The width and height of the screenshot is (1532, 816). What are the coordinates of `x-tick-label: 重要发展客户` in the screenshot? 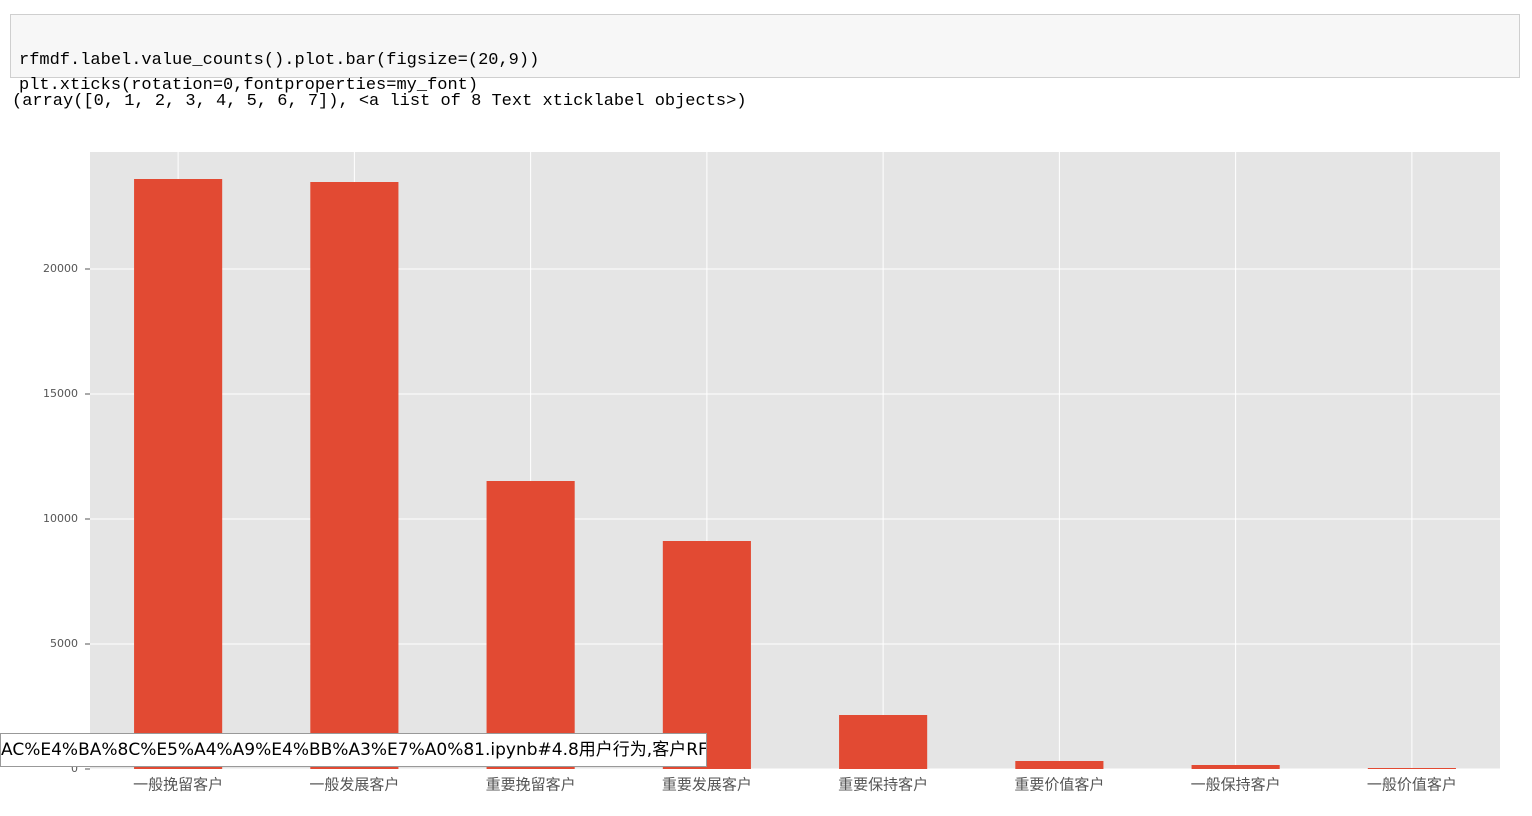 It's located at (707, 785).